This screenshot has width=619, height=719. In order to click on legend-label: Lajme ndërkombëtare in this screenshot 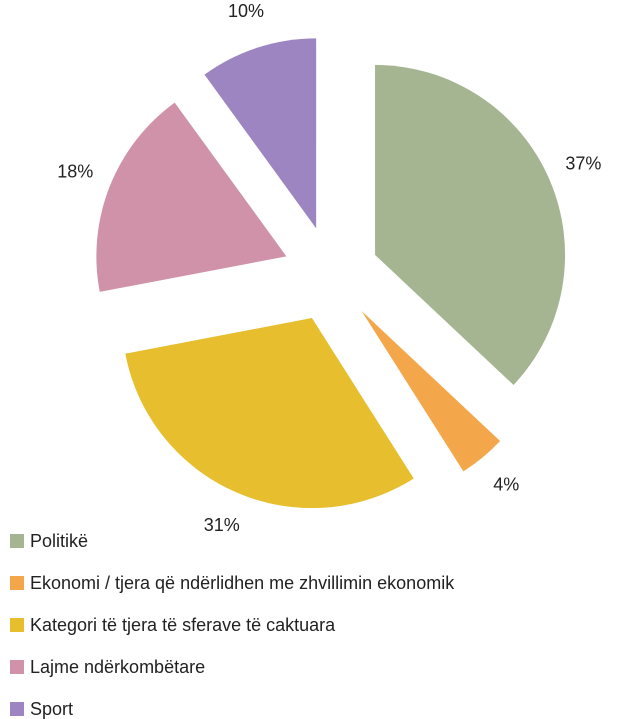, I will do `click(117, 667)`.